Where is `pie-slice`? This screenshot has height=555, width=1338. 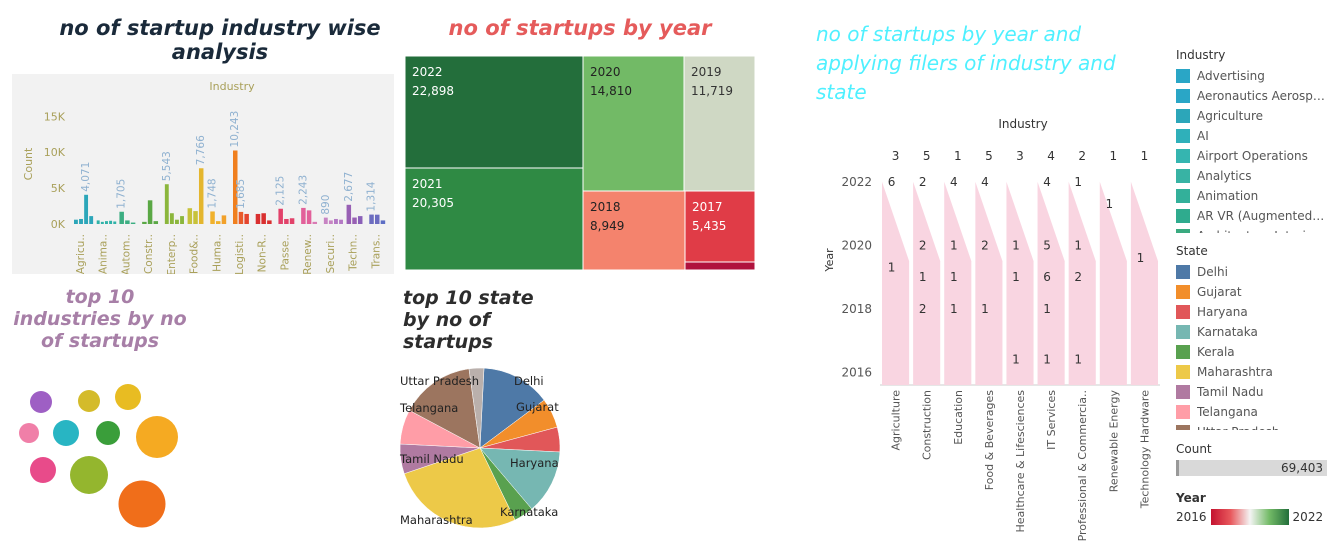 pie-slice is located at coordinates (476, 408).